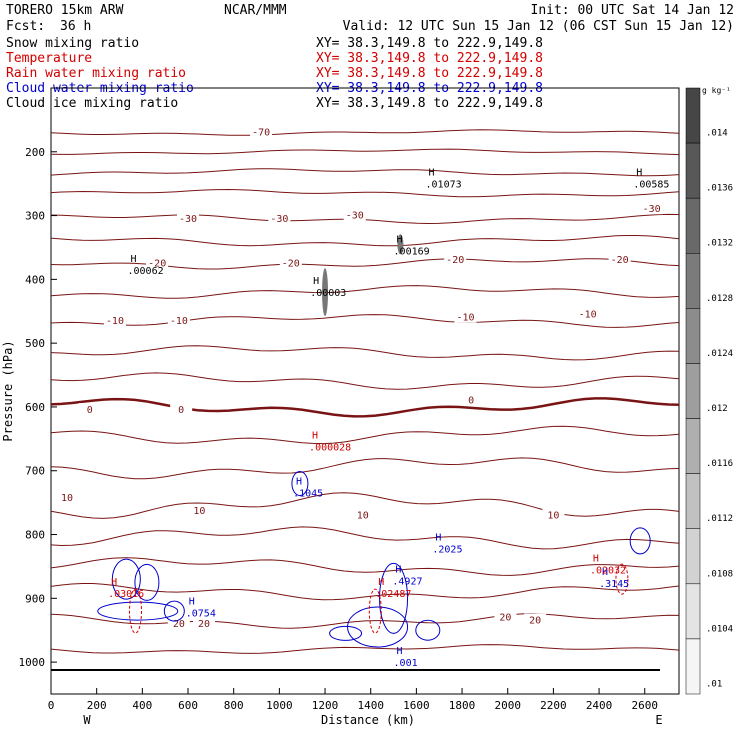 This screenshot has height=740, width=740. What do you see at coordinates (255, 10) in the screenshot?
I see `center-title: NCAR/MMM` at bounding box center [255, 10].